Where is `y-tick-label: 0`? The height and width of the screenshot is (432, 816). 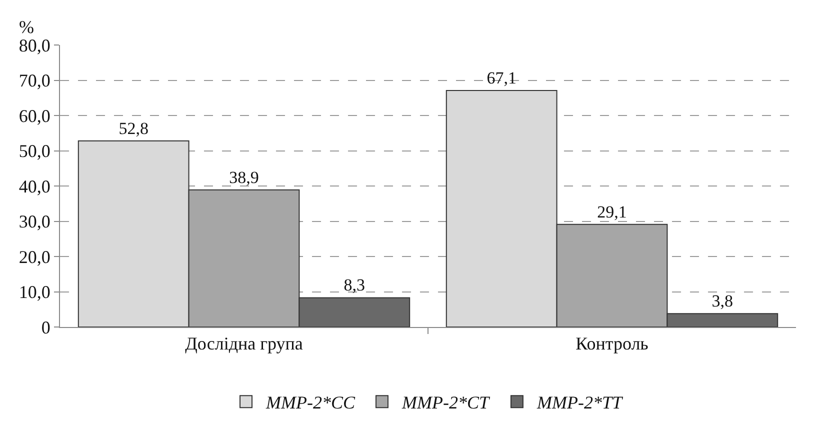
y-tick-label: 0 is located at coordinates (45, 327).